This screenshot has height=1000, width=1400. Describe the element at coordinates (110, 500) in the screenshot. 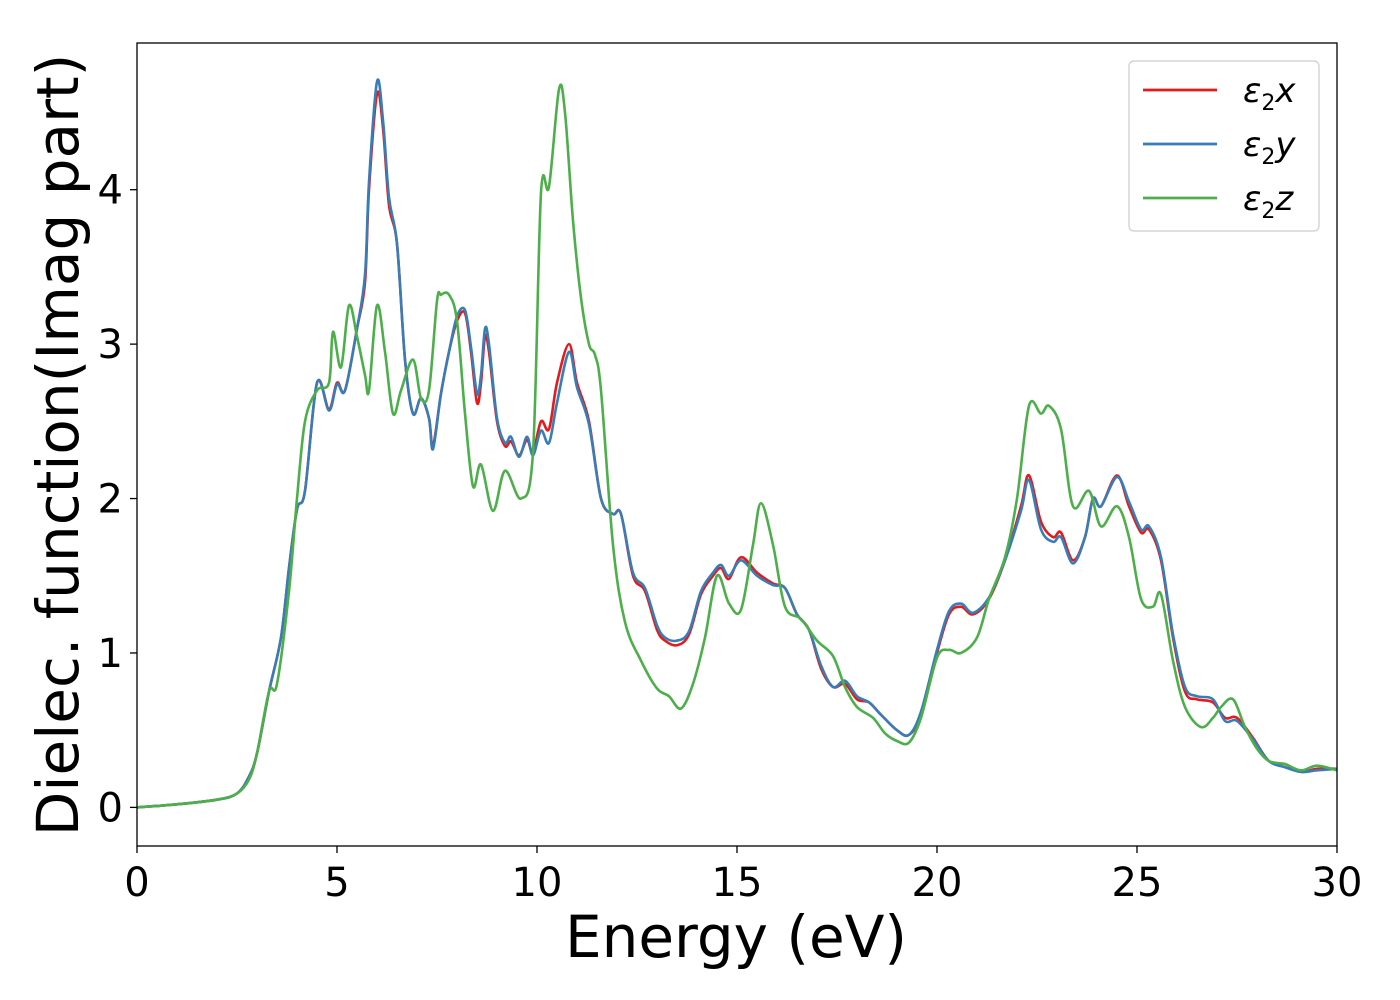

I see `y-tick-label: 2` at that location.